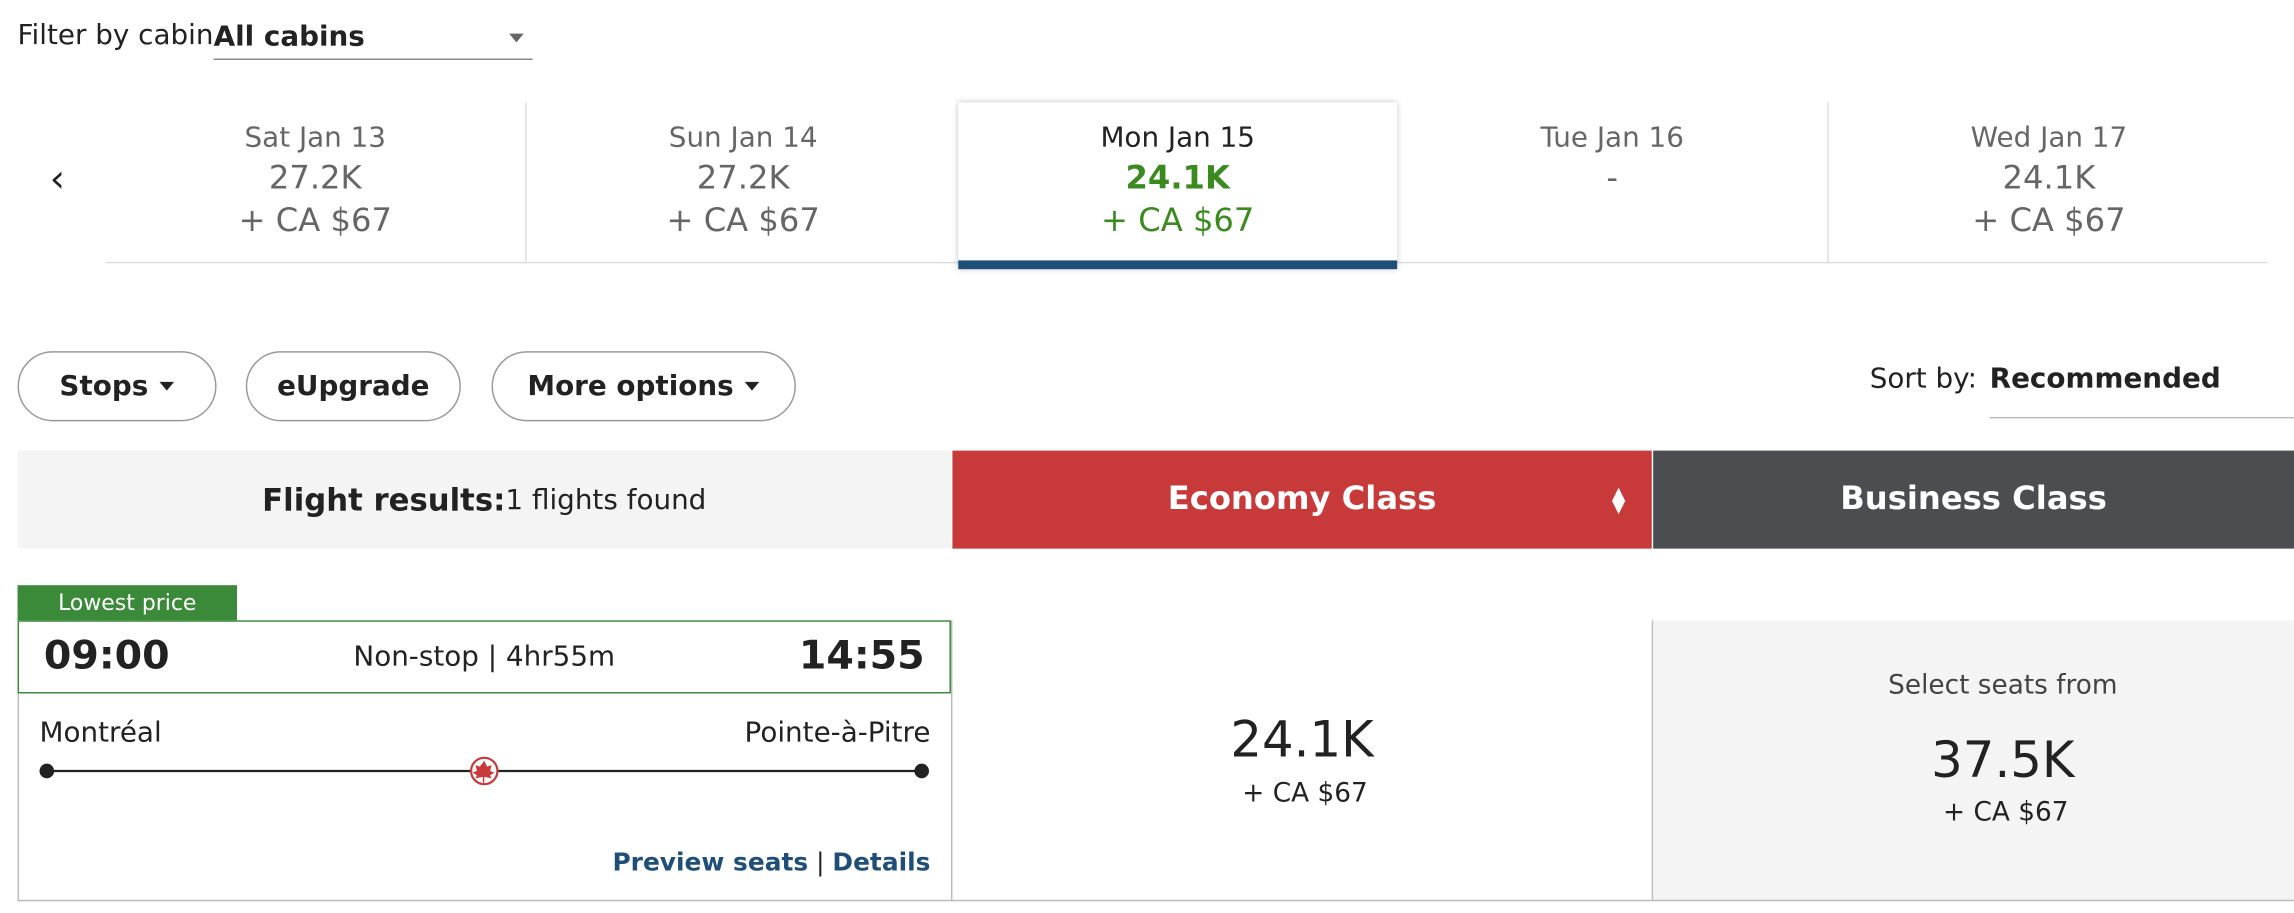 The image size is (2294, 913). I want to click on date-day: Wed Jan 17, so click(2049, 137).